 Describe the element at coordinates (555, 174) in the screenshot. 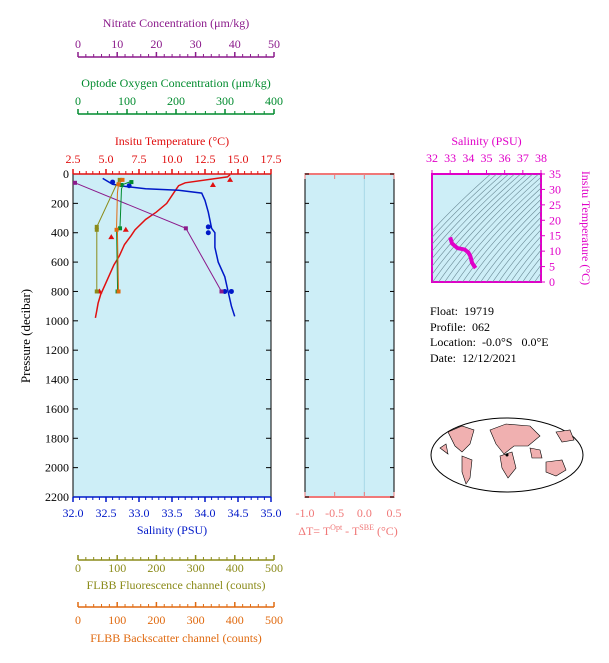

I see `ts-y-tick-label: 35` at that location.